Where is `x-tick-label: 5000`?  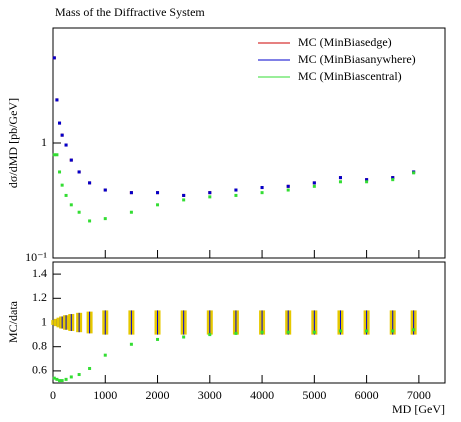
x-tick-label: 5000 is located at coordinates (314, 395).